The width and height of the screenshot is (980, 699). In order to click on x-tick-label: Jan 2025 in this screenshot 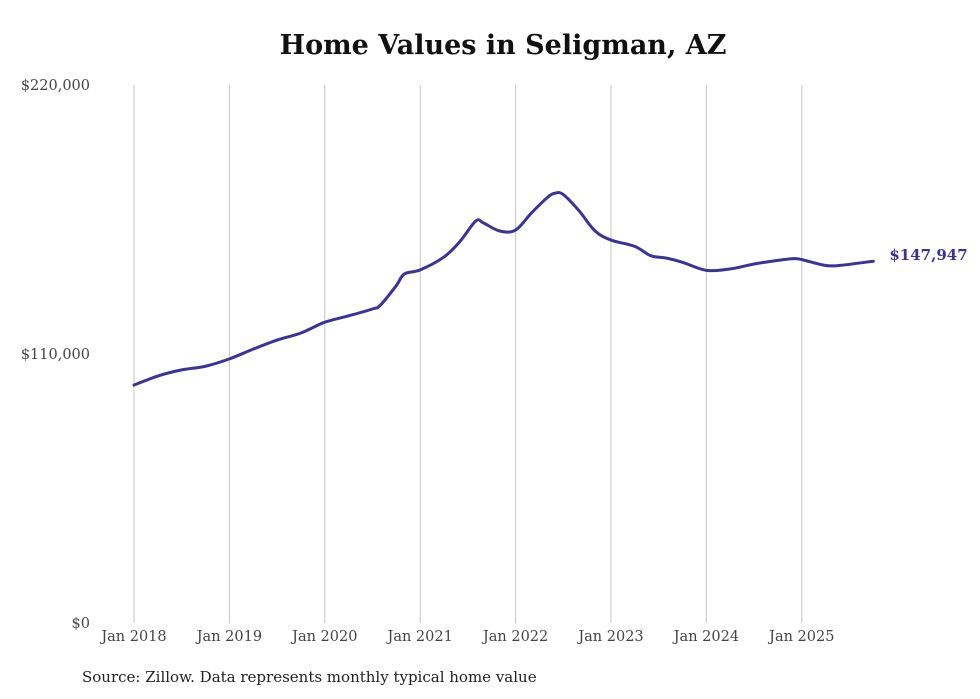, I will do `click(800, 637)`.